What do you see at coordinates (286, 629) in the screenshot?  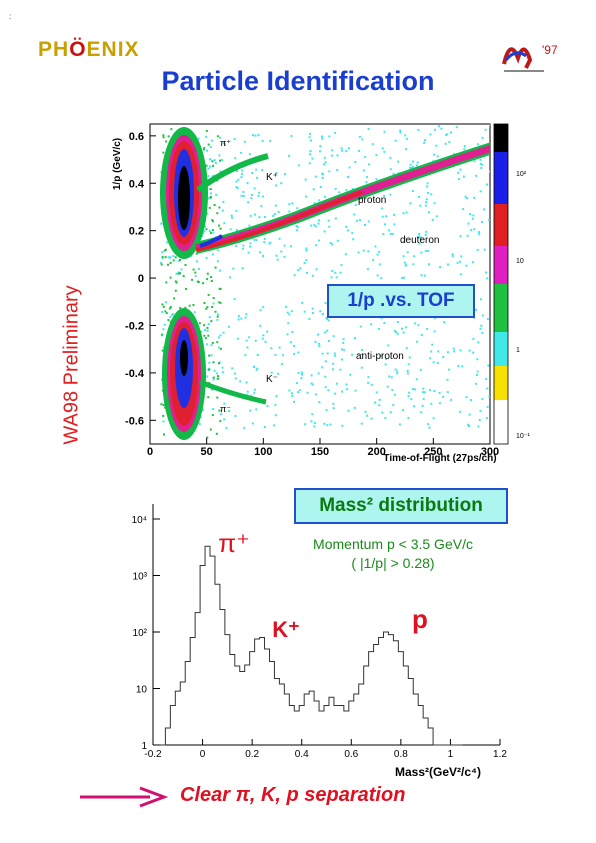 I see `peak-label-k-plus: K⁺` at bounding box center [286, 629].